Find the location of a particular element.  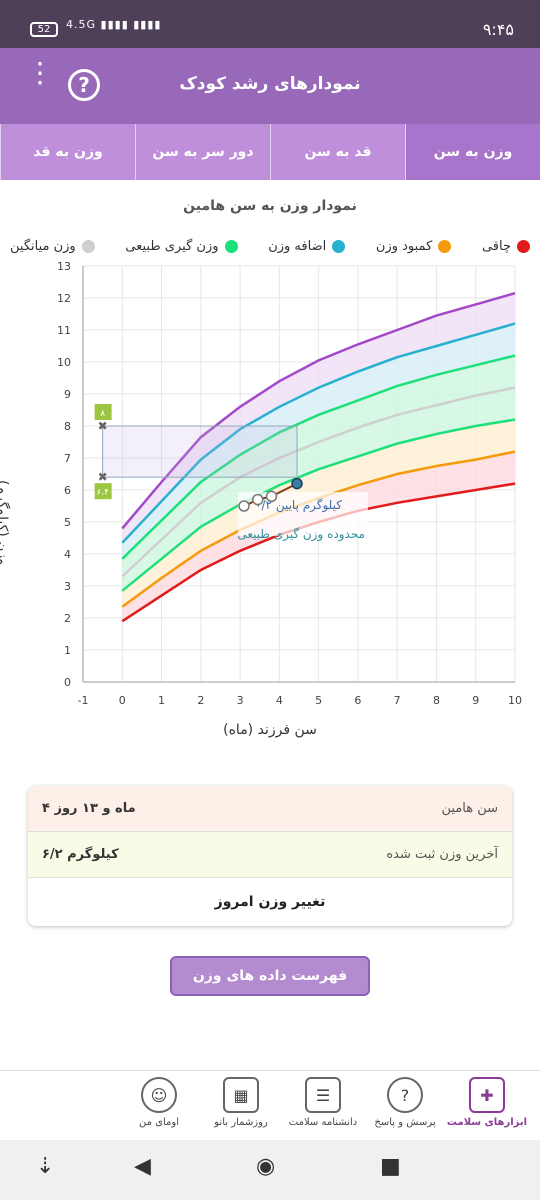

legend-item: کمبود وزن is located at coordinates (413, 246).